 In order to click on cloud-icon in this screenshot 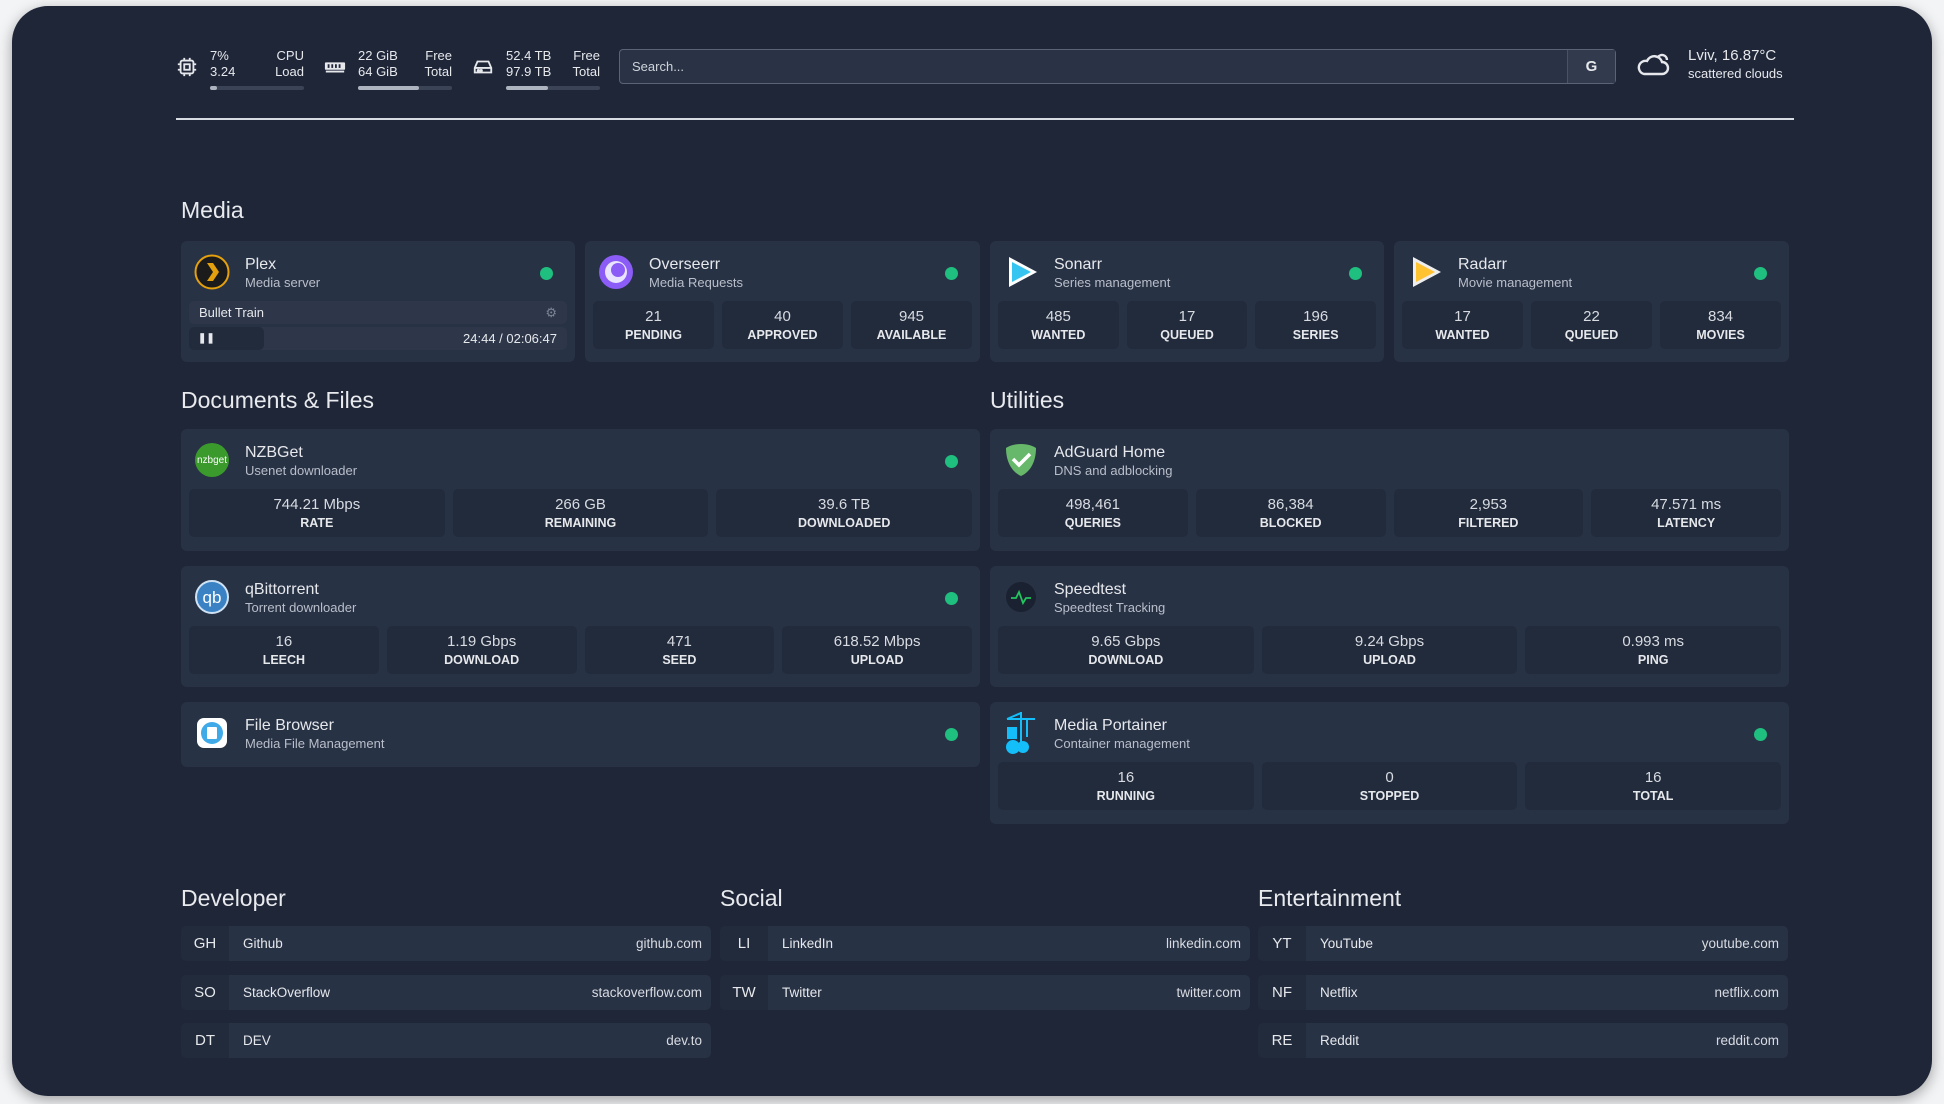, I will do `click(1653, 64)`.